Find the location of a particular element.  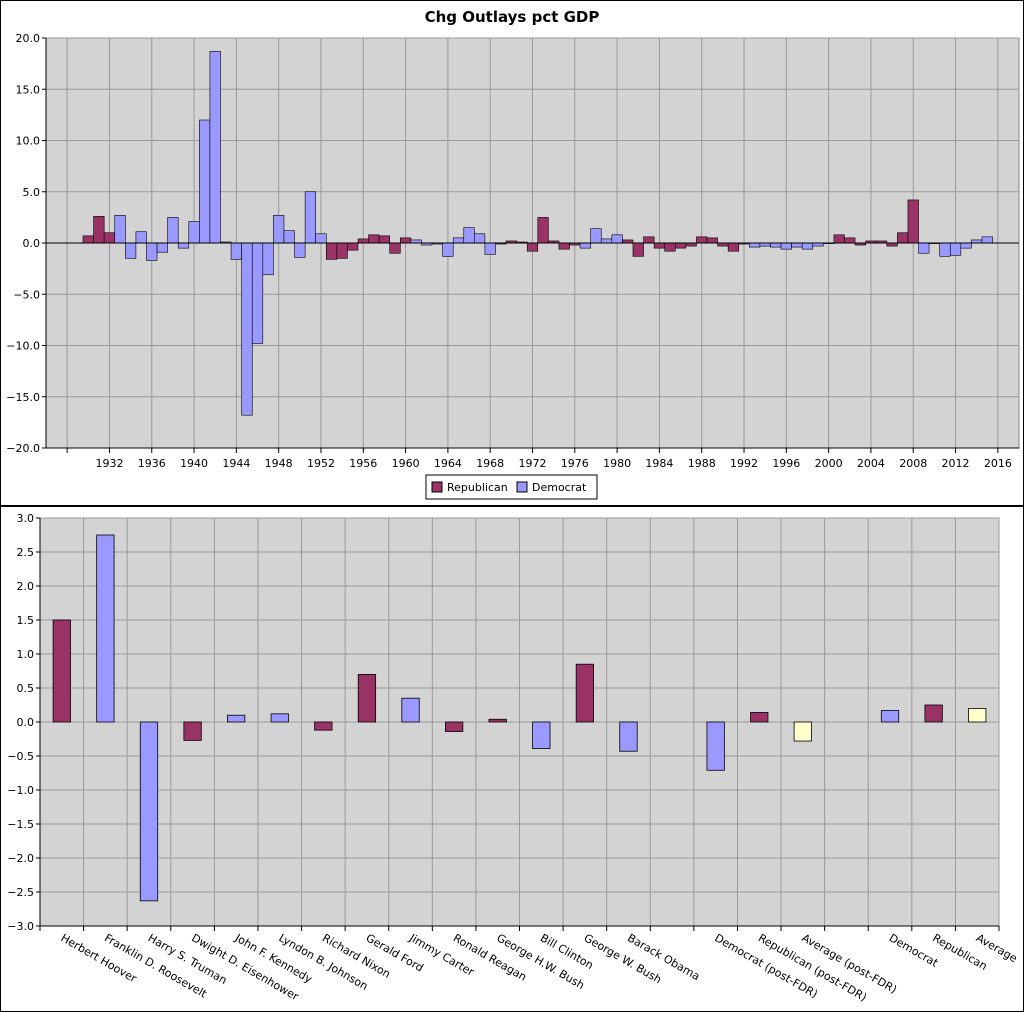

y-tick-label: −1.0 is located at coordinates (20, 790).